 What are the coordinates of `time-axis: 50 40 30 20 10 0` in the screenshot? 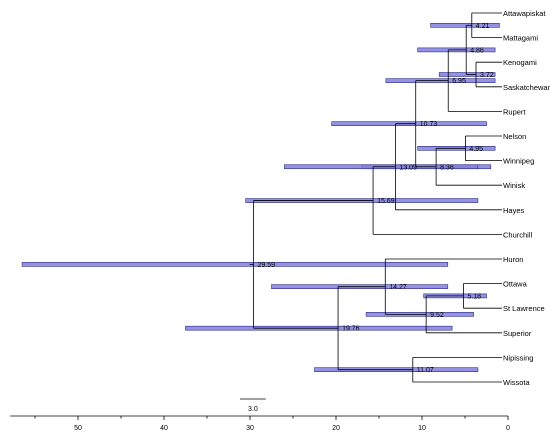 It's located at (260, 423).